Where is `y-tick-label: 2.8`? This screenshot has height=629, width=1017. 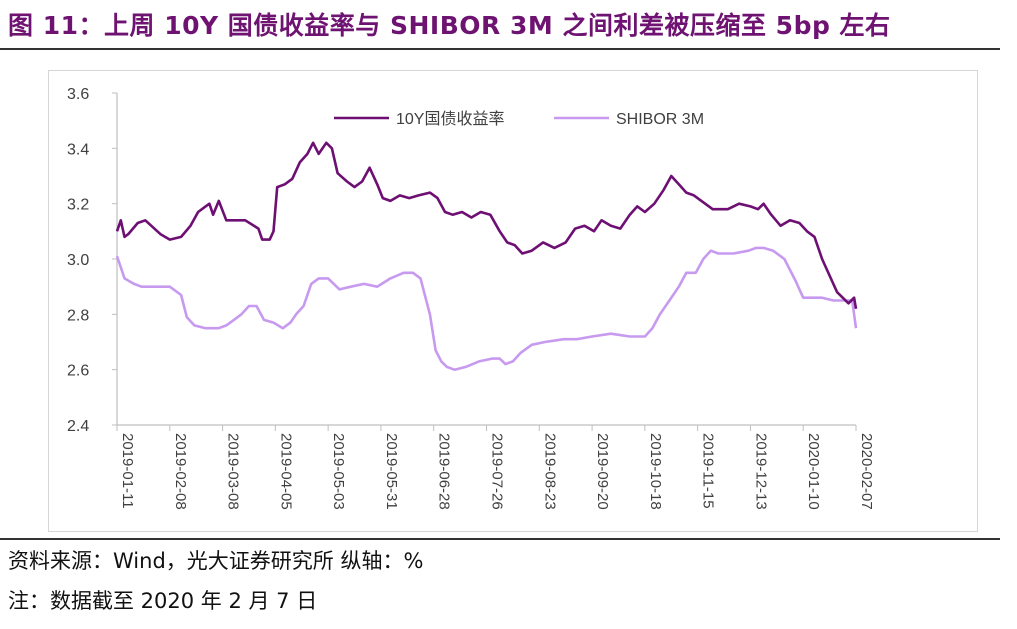 y-tick-label: 2.8 is located at coordinates (78, 315).